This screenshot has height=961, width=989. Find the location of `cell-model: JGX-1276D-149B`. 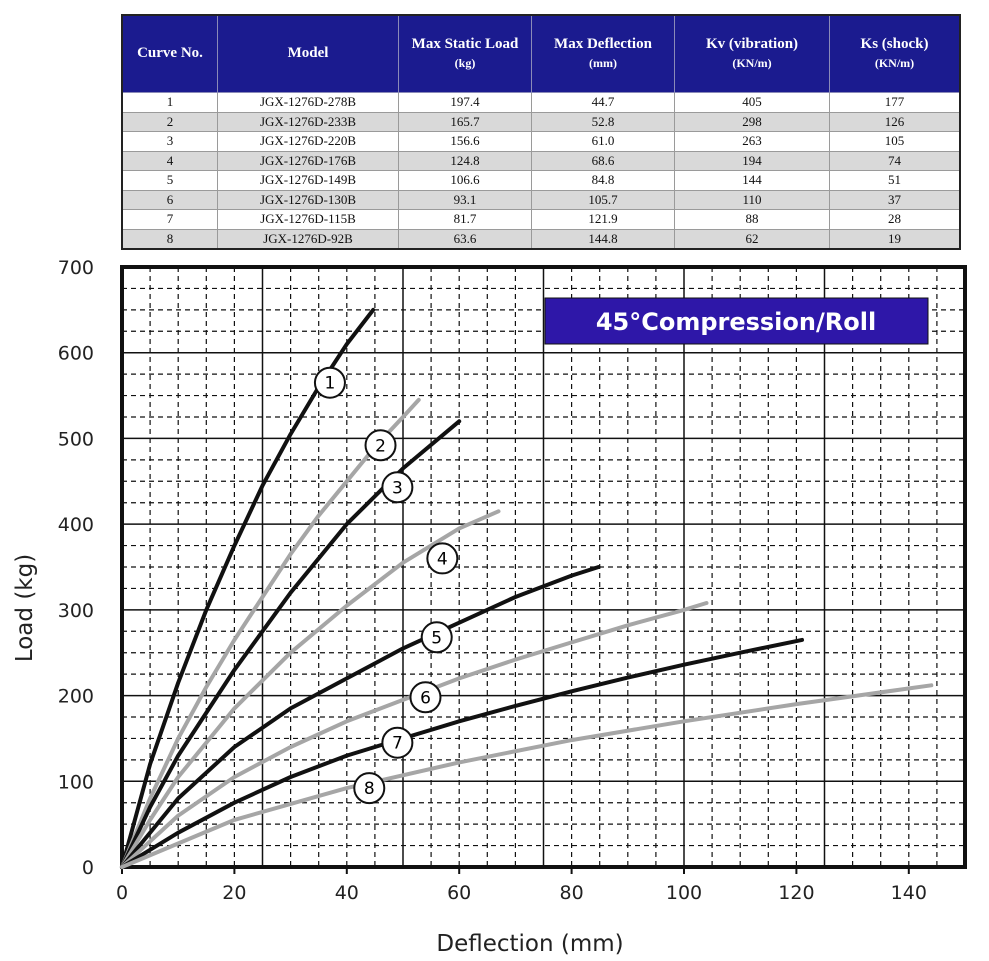

cell-model: JGX-1276D-149B is located at coordinates (308, 180).